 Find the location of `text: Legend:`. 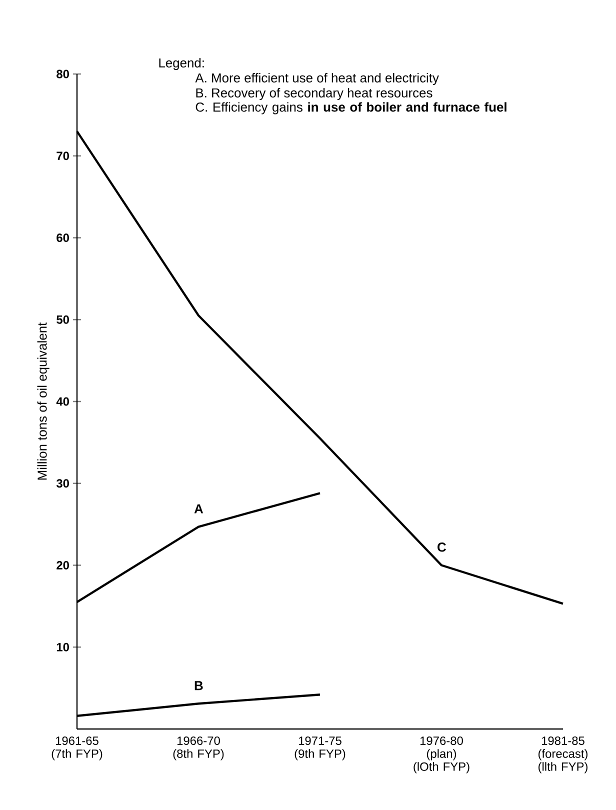

text: Legend: is located at coordinates (181, 64).